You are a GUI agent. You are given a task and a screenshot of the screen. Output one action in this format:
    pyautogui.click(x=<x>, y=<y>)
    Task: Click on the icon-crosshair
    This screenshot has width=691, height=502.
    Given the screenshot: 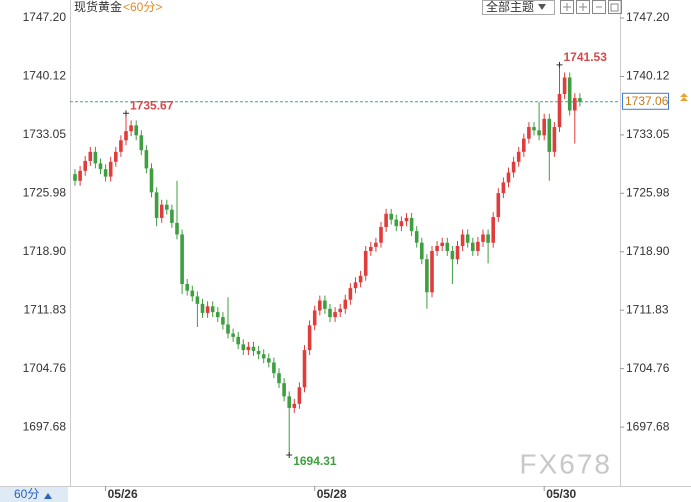 What is the action you would take?
    pyautogui.click(x=567, y=7)
    